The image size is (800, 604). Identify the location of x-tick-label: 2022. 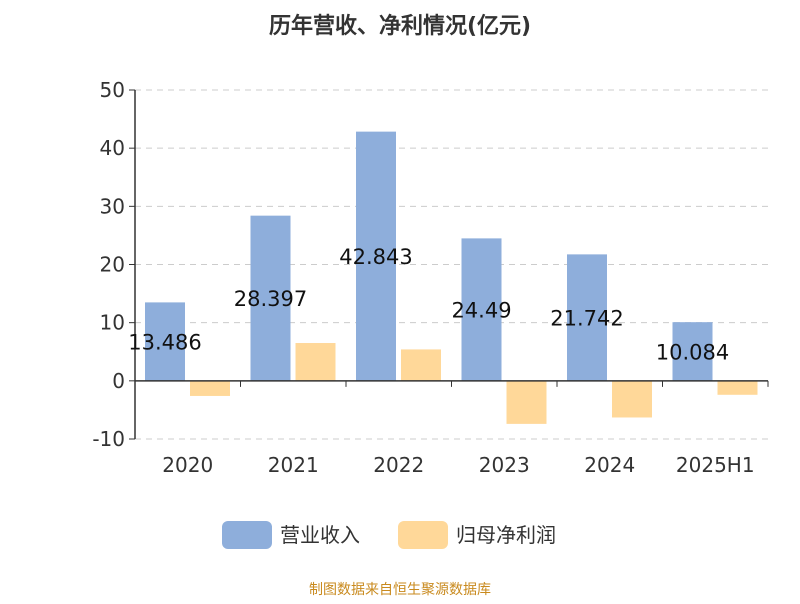
(398, 465).